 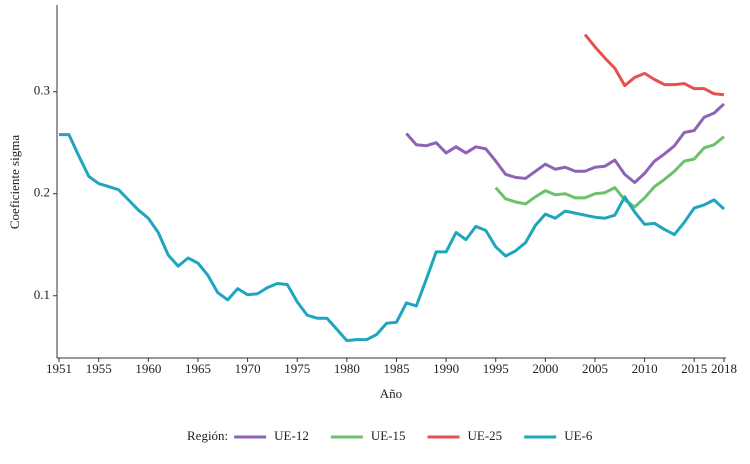 I want to click on x-tick-label: 2010, so click(x=645, y=368).